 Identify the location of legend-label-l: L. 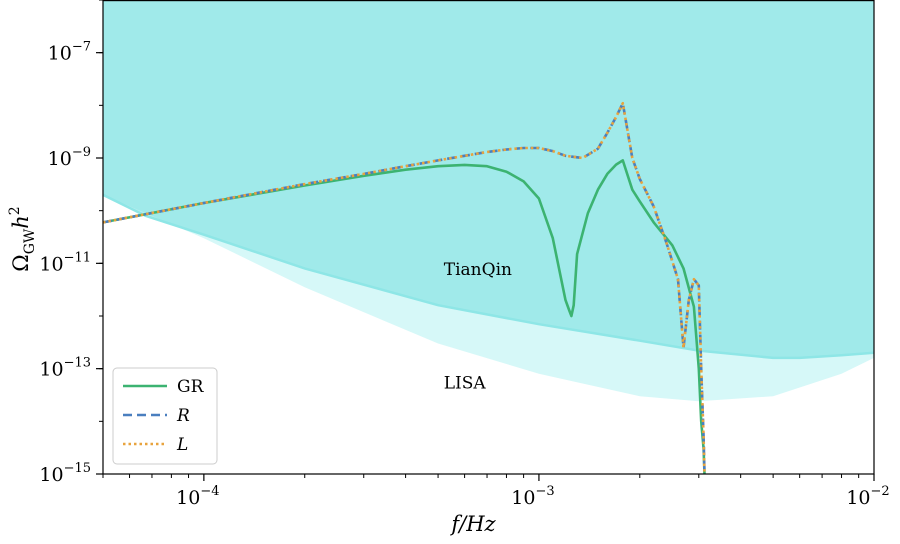
(182, 445).